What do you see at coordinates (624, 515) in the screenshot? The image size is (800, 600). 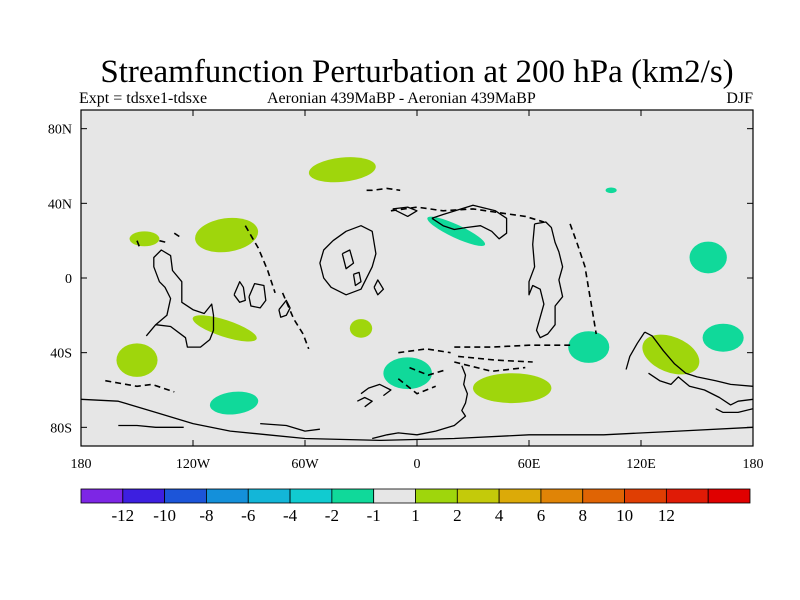 I see `colorbar-label-13: 10` at bounding box center [624, 515].